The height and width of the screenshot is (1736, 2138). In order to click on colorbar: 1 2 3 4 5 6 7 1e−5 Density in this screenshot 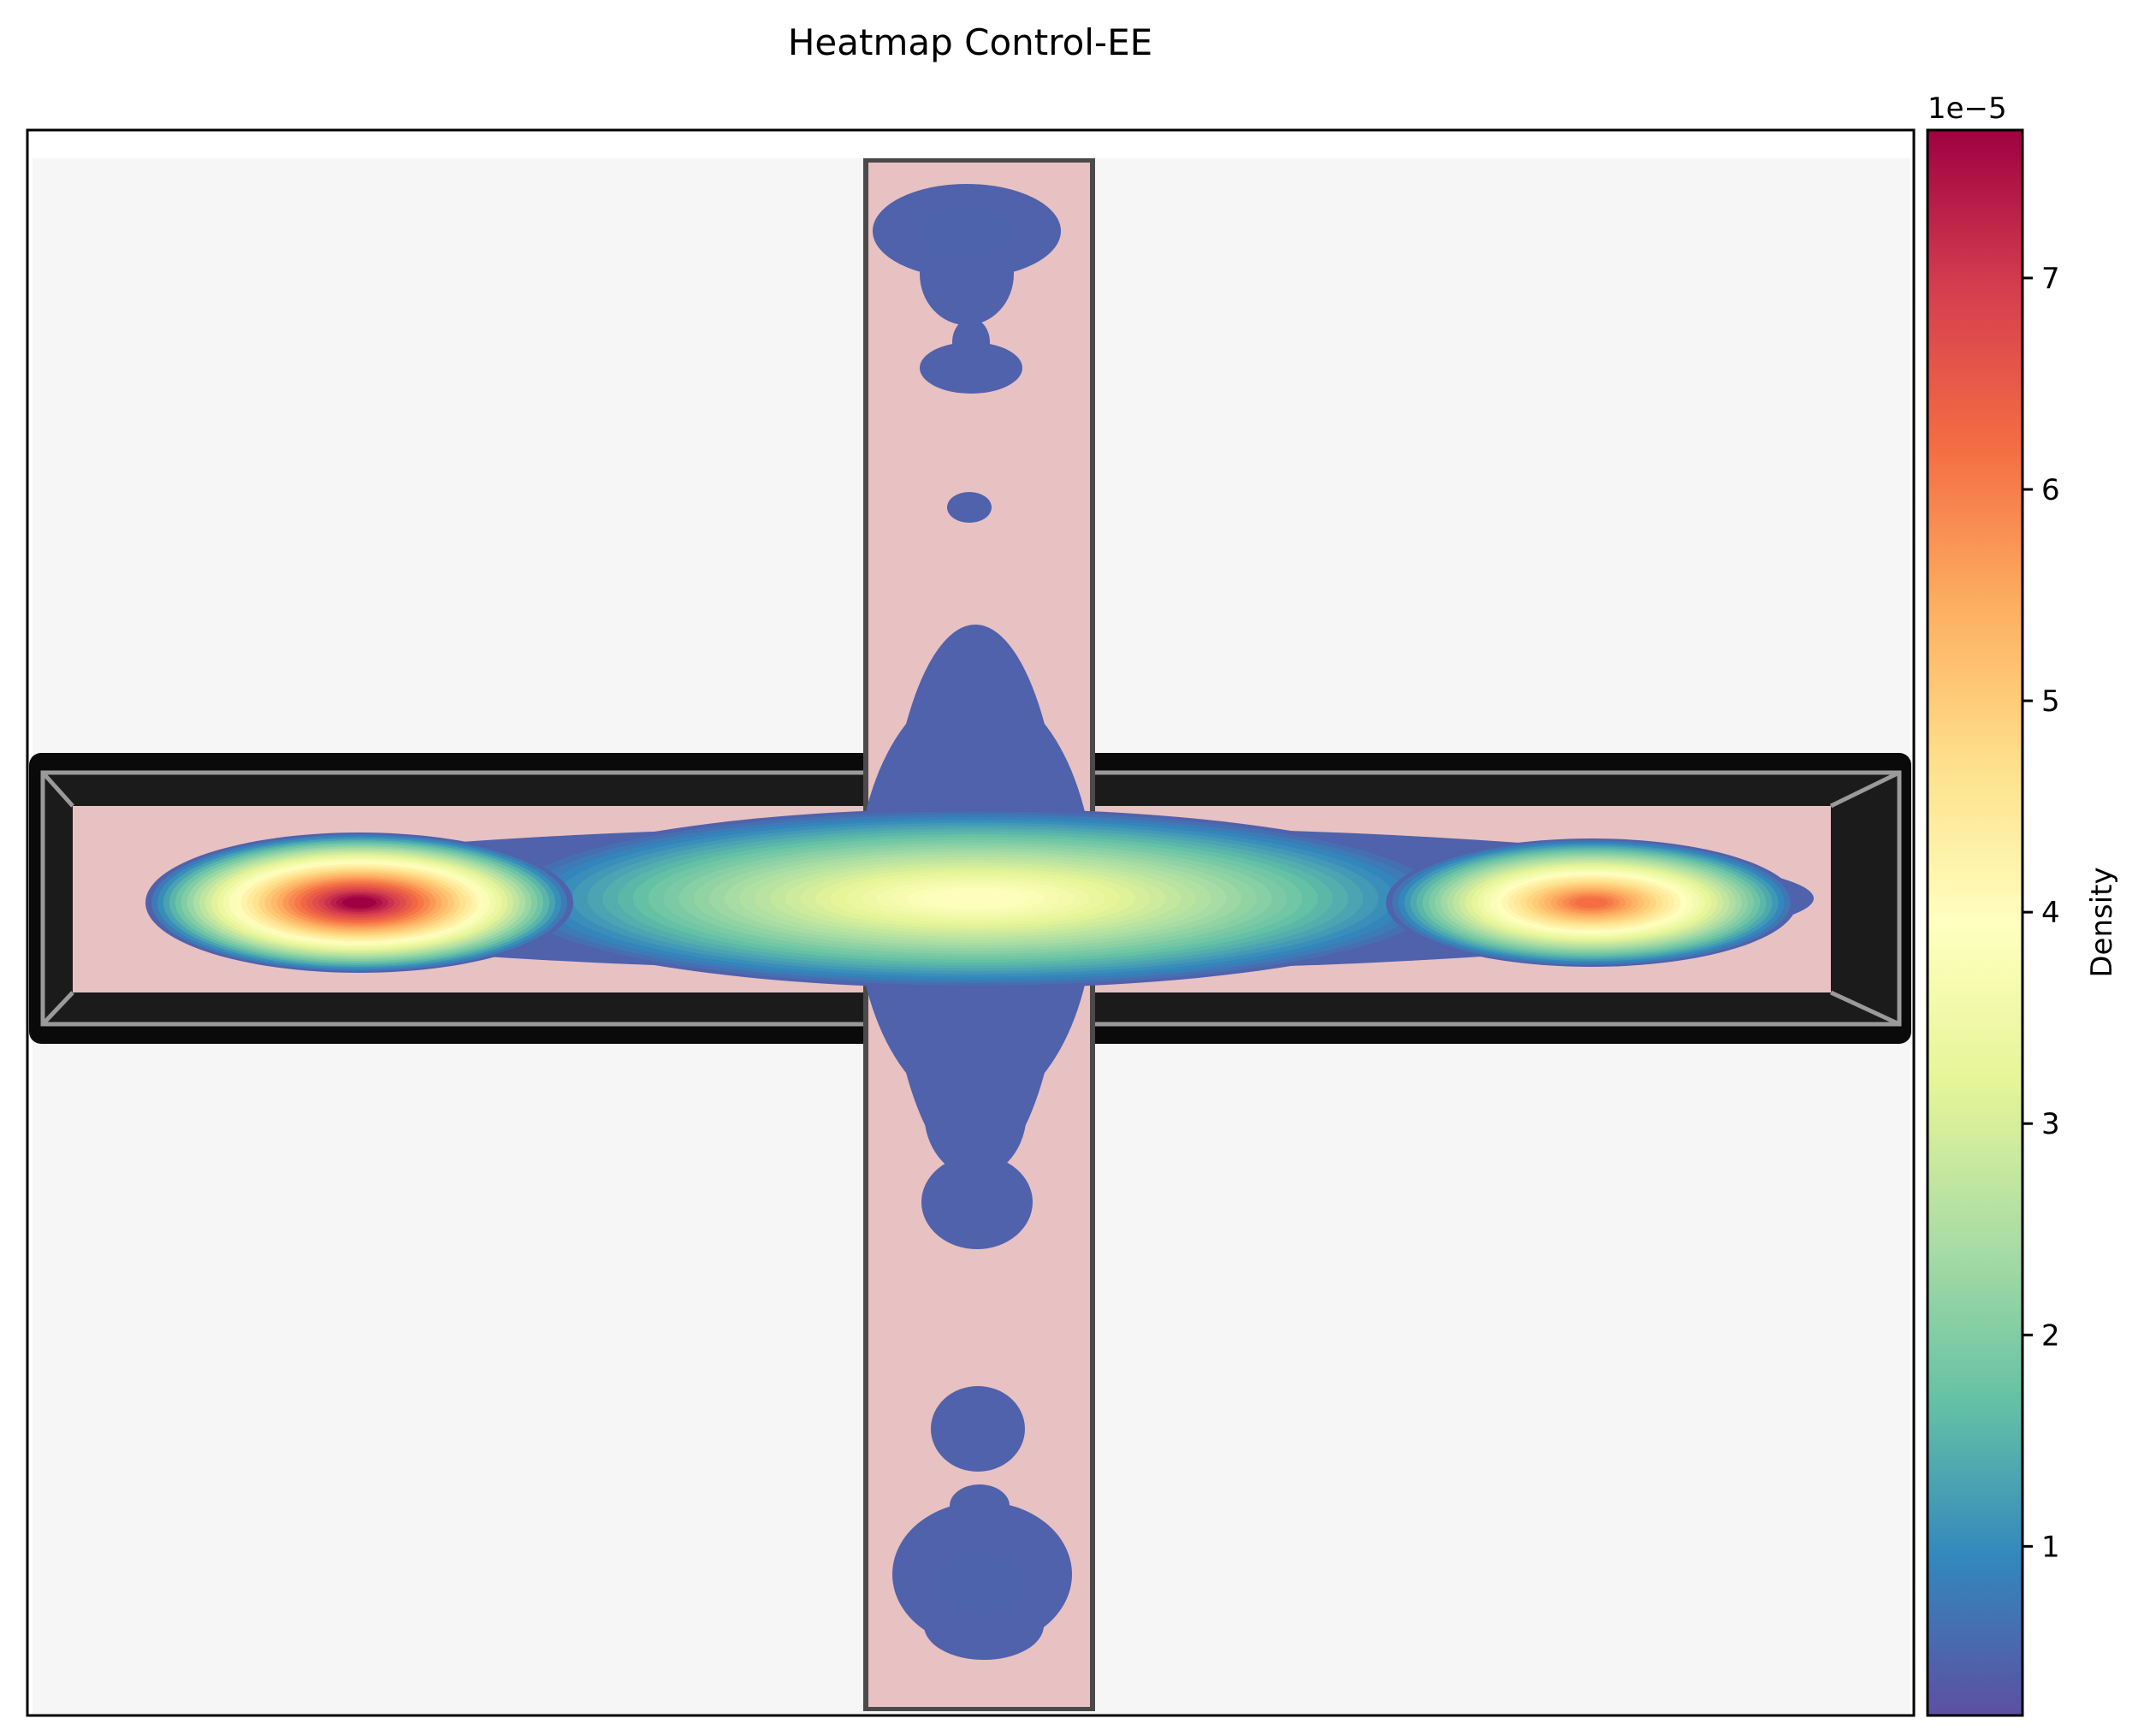, I will do `click(2022, 904)`.